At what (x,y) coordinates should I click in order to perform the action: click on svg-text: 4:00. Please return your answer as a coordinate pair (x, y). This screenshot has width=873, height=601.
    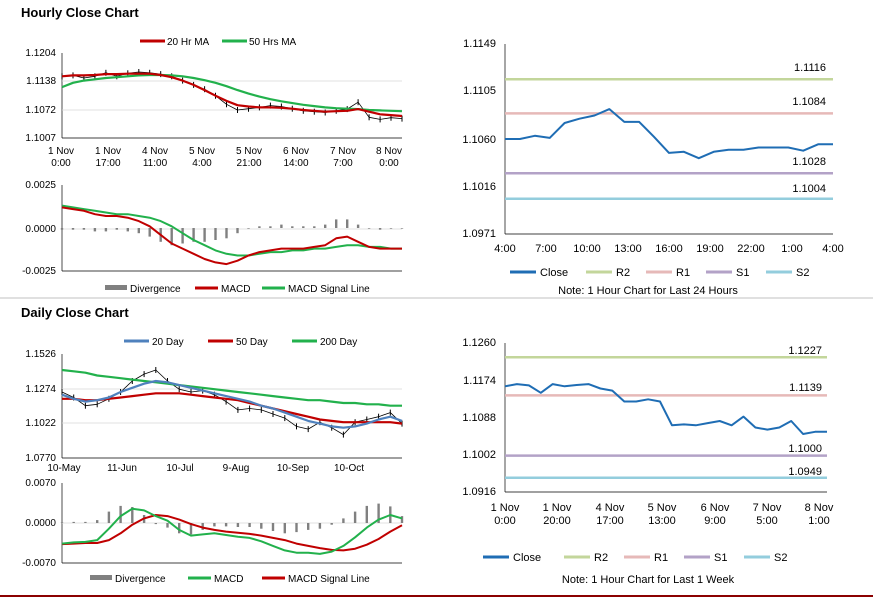
    Looking at the image, I should click on (202, 163).